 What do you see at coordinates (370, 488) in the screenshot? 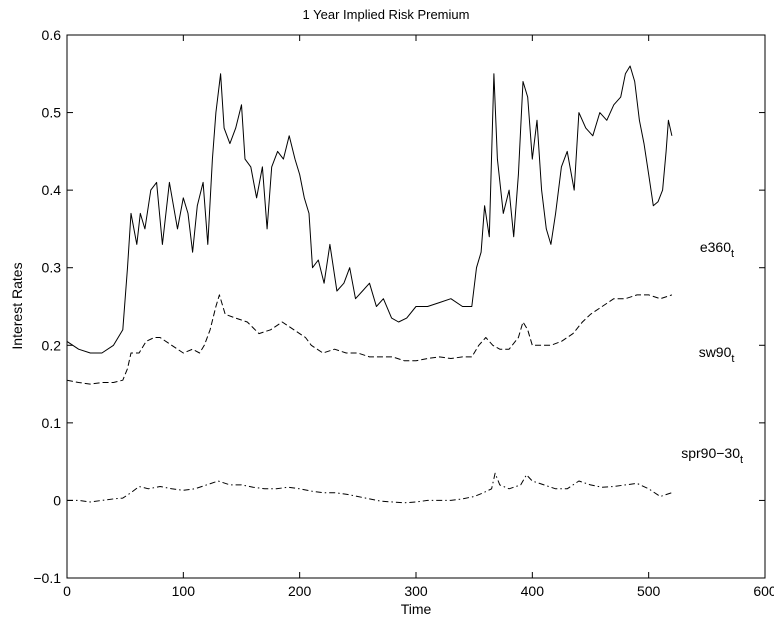
I see `series-line-spr90-30t` at bounding box center [370, 488].